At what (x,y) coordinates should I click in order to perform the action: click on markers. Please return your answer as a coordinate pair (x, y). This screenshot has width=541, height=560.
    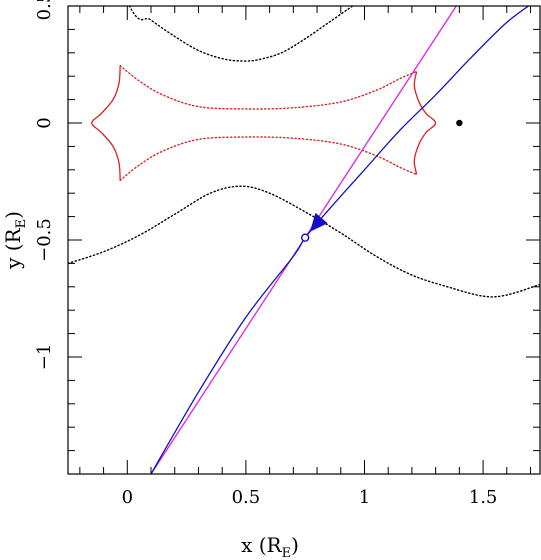
    Looking at the image, I should click on (381, 180).